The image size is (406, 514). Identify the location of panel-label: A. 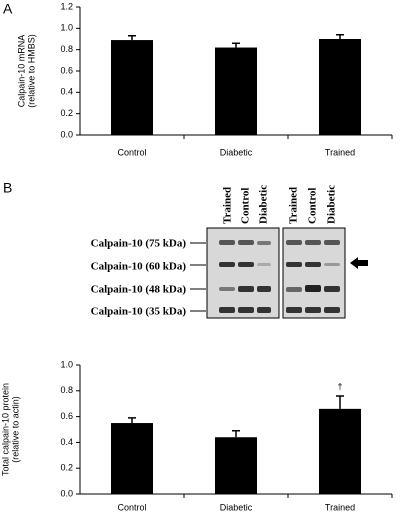
(8, 9).